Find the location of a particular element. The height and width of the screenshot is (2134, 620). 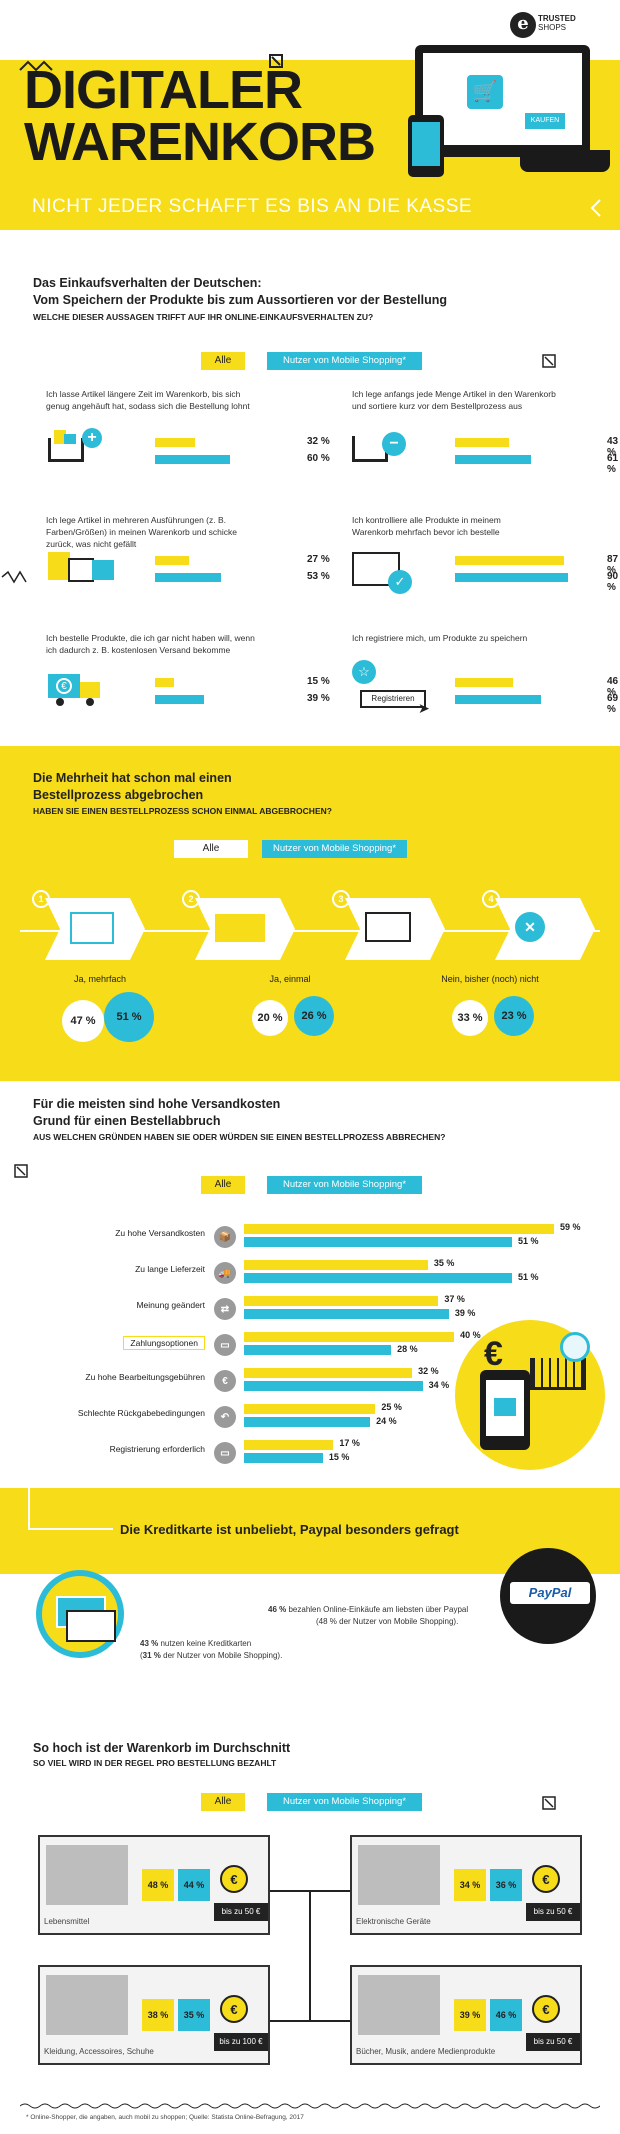

paypal-logo: PayPal is located at coordinates (550, 1593).